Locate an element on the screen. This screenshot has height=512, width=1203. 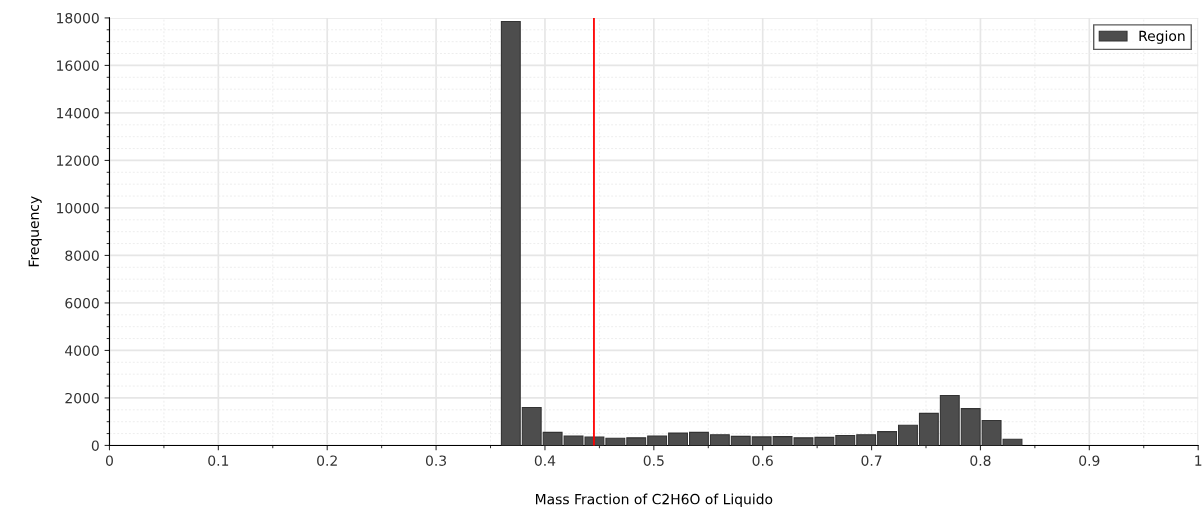
x-tick-label: 0.1 is located at coordinates (218, 460).